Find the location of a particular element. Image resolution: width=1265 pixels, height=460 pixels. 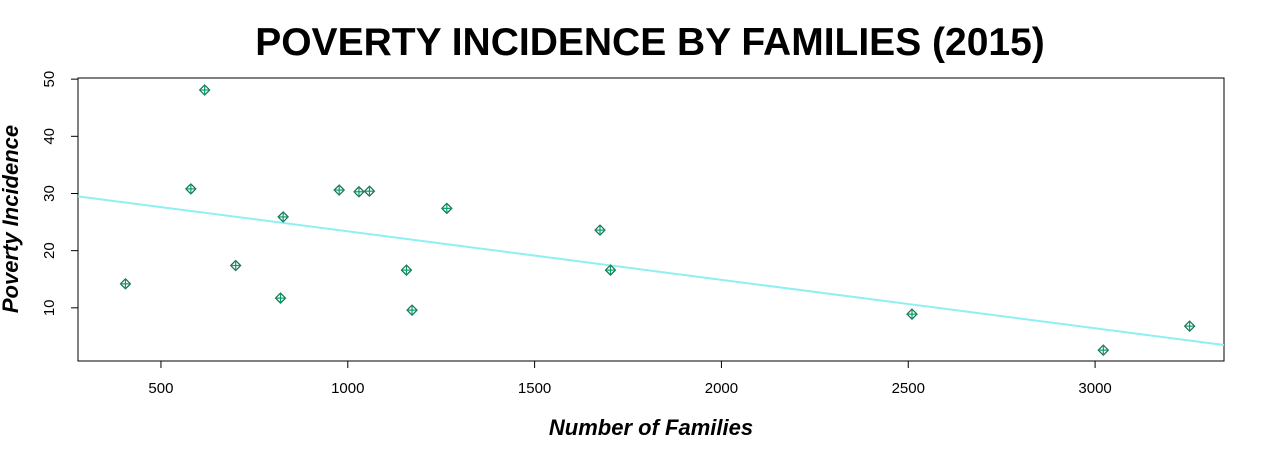

x-tick-label-3: 2000 is located at coordinates (721, 388).